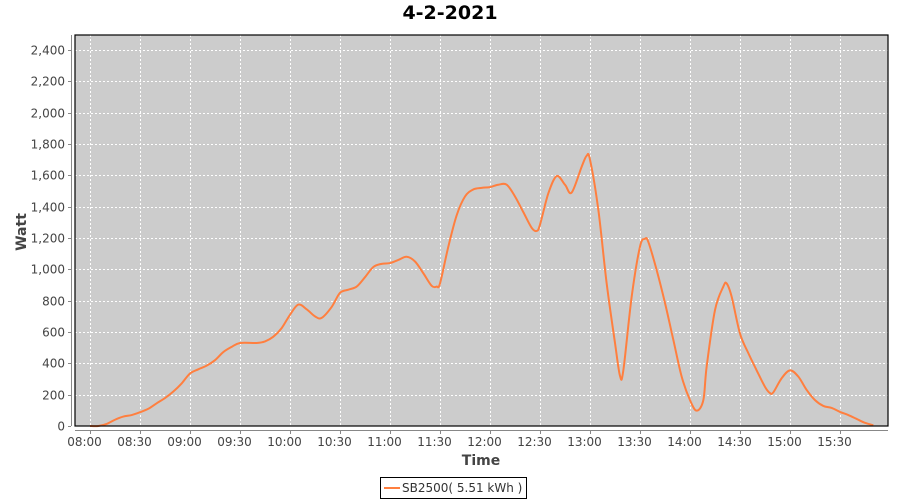  What do you see at coordinates (48, 176) in the screenshot?
I see `y-tick-label: 1,600` at bounding box center [48, 176].